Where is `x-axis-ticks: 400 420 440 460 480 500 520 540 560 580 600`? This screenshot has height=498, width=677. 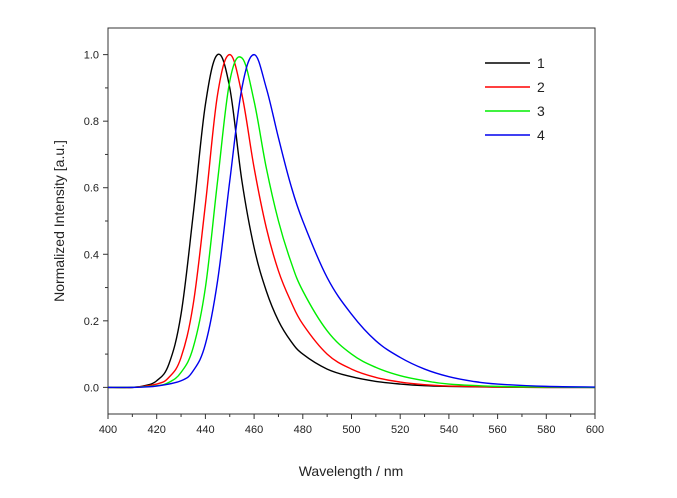
x-axis-ticks: 400 420 440 460 480 500 520 540 560 580 600 is located at coordinates (351, 425).